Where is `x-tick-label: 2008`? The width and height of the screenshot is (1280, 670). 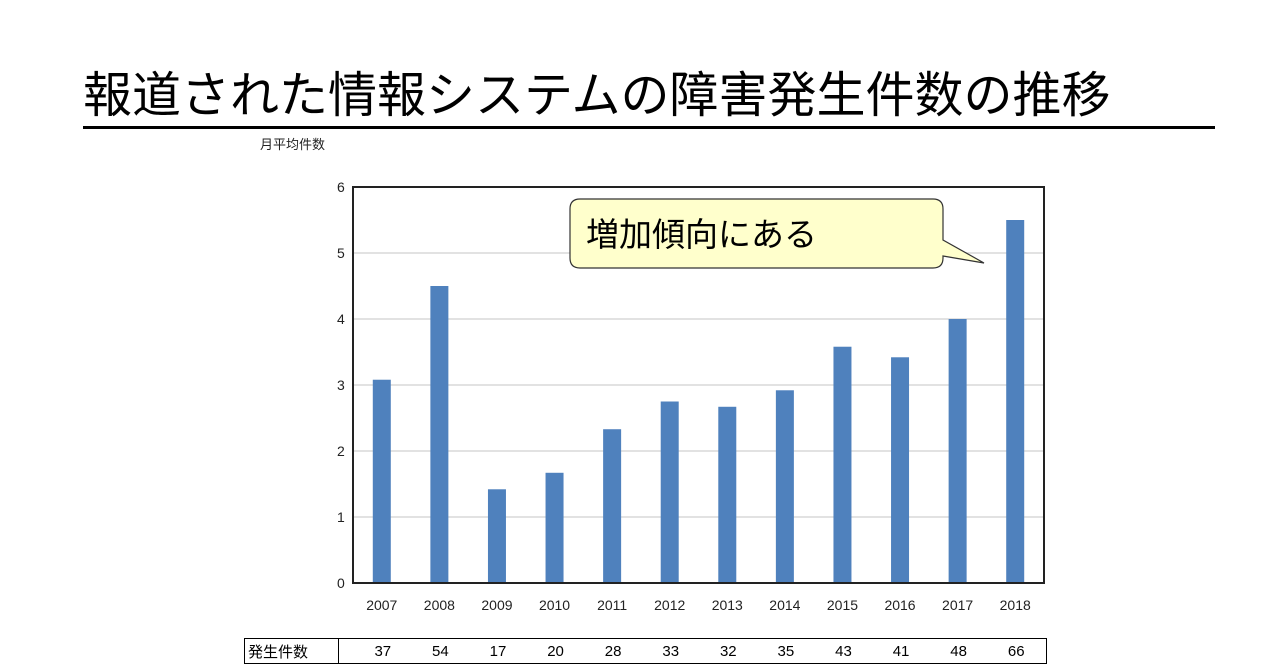 x-tick-label: 2008 is located at coordinates (439, 605).